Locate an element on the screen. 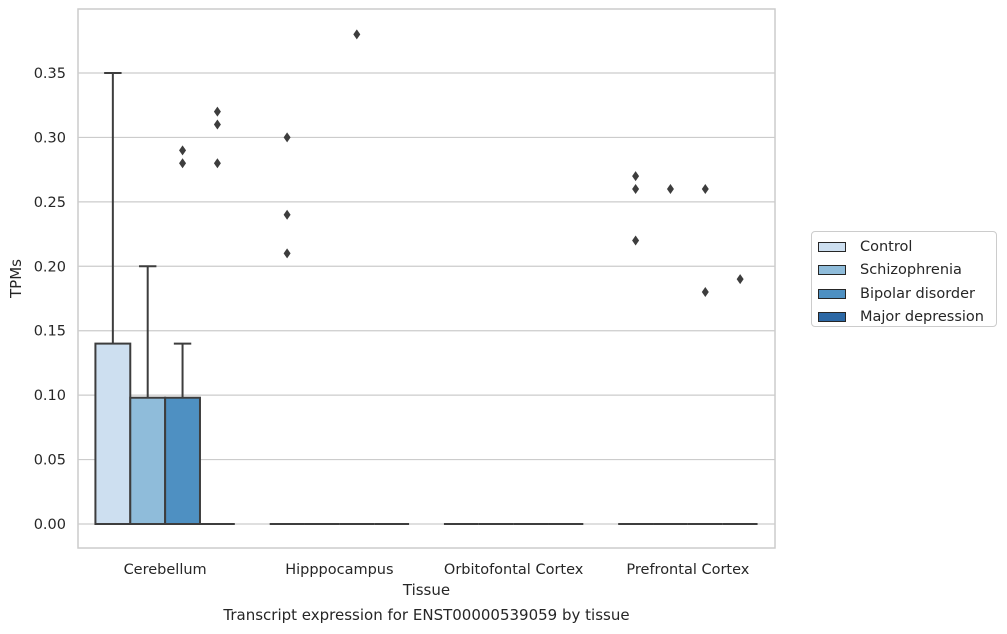  legend-item-bipolar-disorder: Bipolar disorder is located at coordinates (907, 294).